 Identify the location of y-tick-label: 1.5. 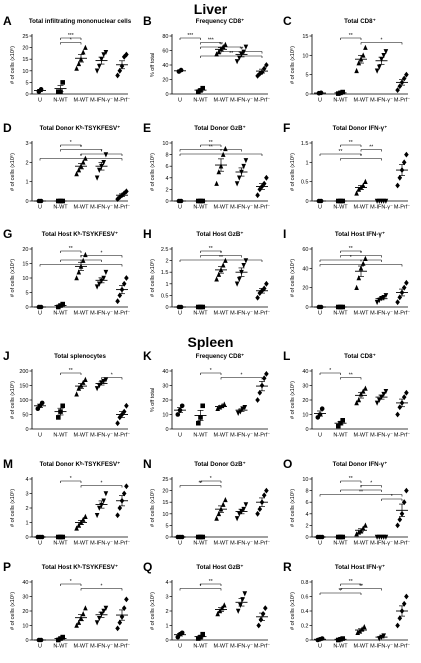
(305, 144).